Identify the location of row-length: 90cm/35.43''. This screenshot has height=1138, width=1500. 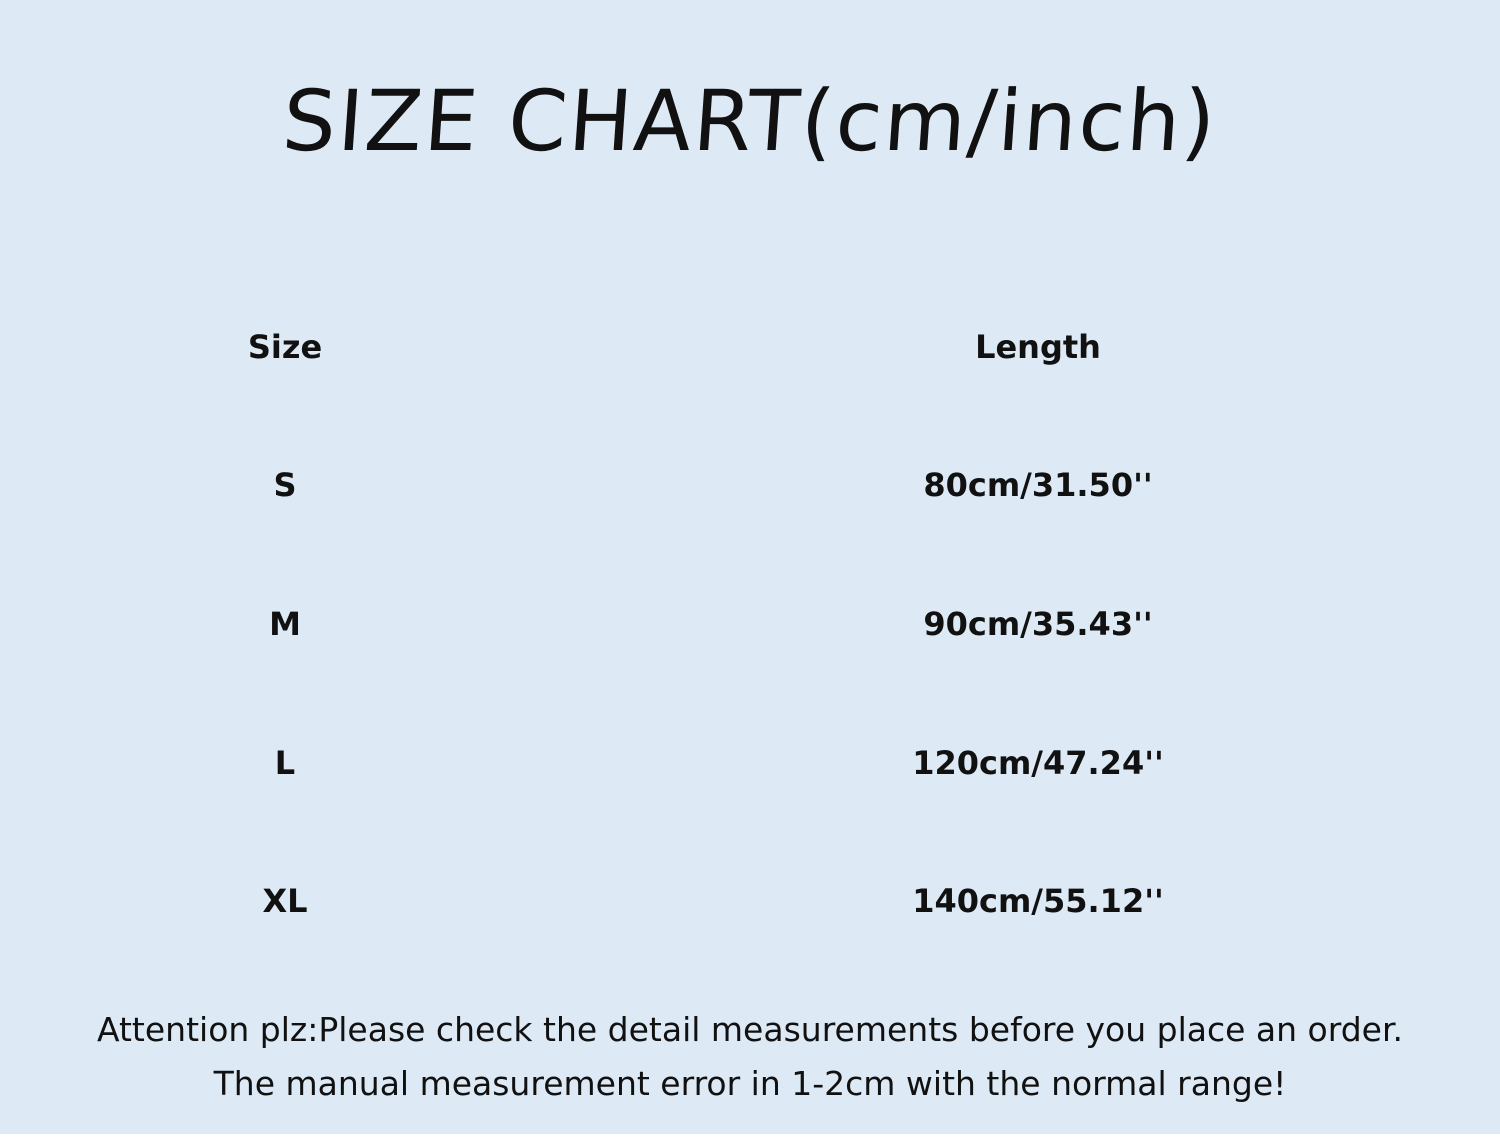
(1038, 624).